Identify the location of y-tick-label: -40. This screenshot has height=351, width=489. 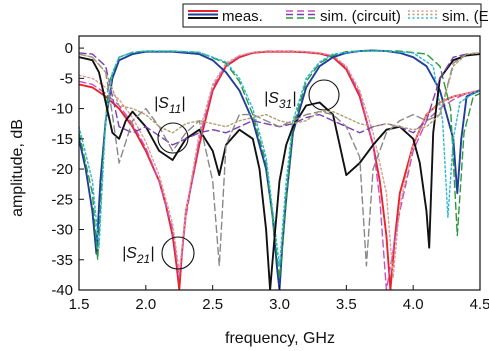
(62, 290).